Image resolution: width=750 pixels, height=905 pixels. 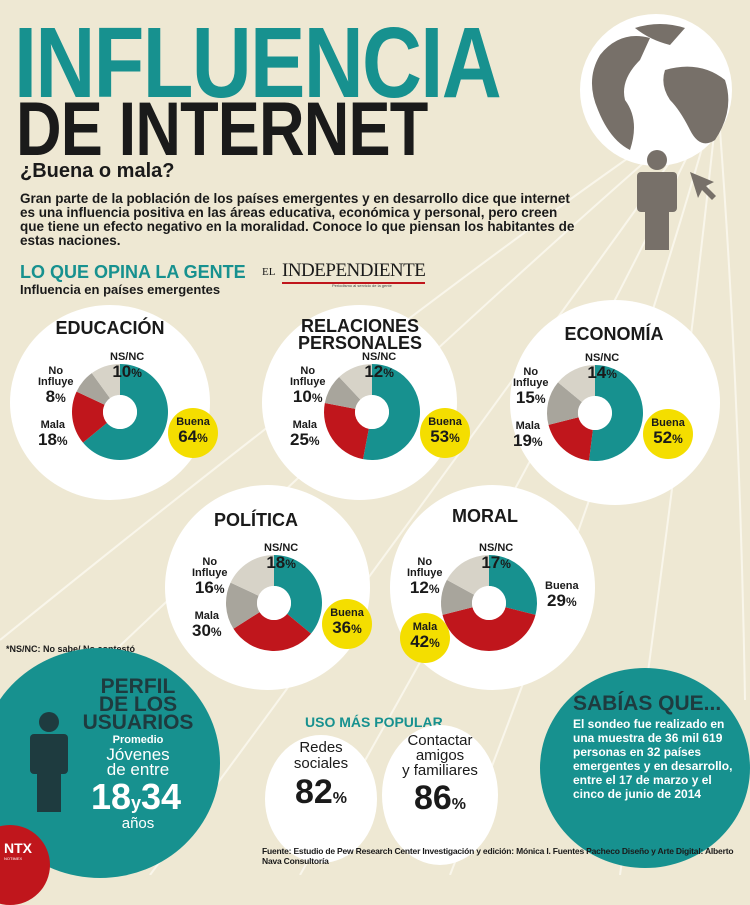 What do you see at coordinates (127, 366) in the screenshot?
I see `label-nsnc: NS/NC 10%` at bounding box center [127, 366].